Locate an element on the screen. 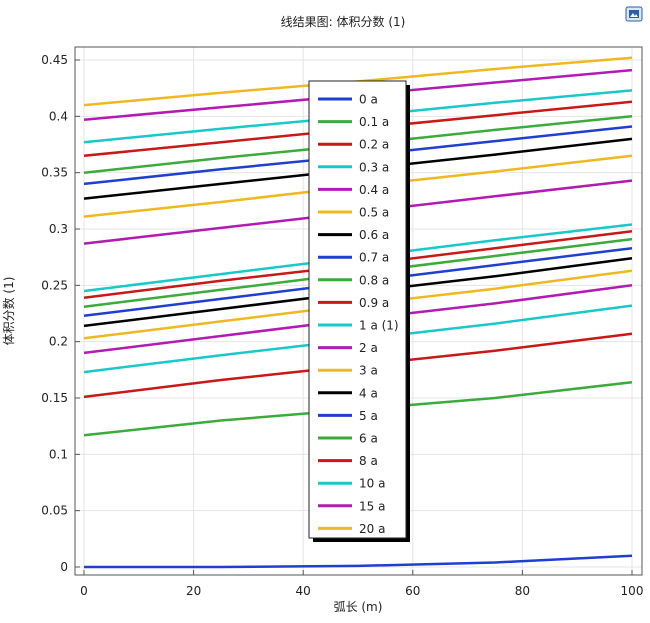 The height and width of the screenshot is (623, 650). legend-label: 15 a is located at coordinates (372, 506).